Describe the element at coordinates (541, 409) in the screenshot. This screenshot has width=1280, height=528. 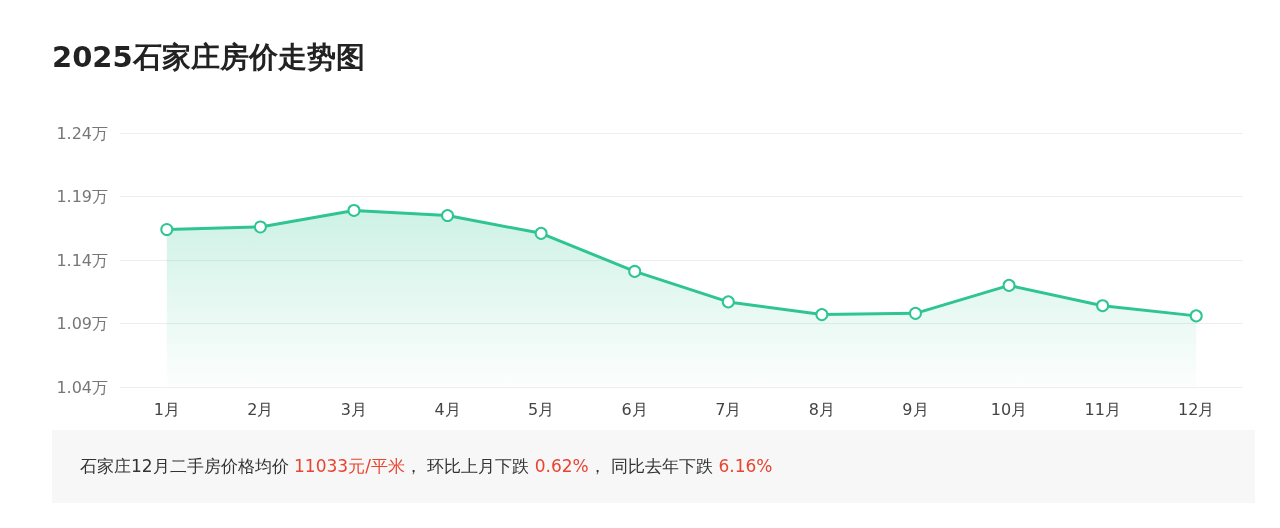
I see `x-tick-label: 5月` at that location.